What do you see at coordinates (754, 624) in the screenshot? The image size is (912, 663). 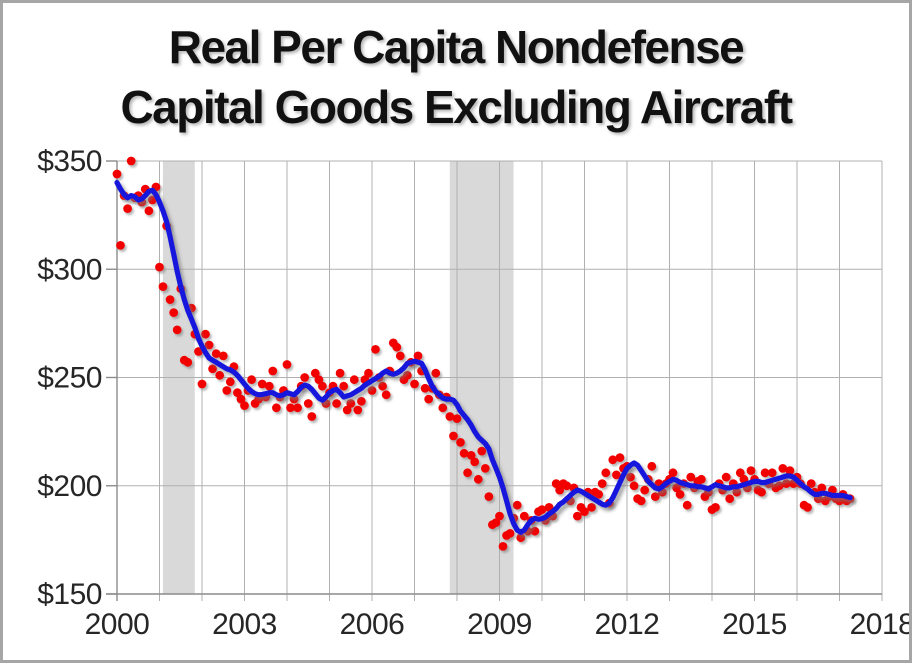 I see `x-axis-label: 2015` at bounding box center [754, 624].